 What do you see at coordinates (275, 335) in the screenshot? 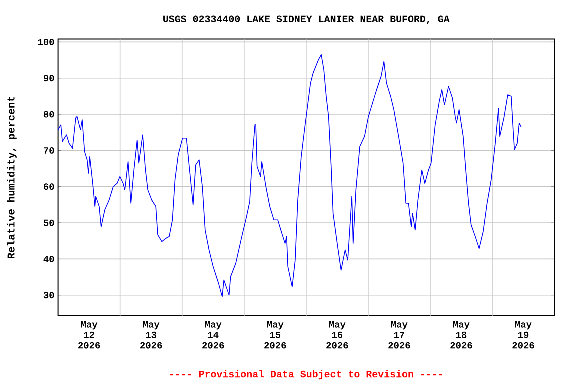
I see `x-tick-label: May 15 2026` at bounding box center [275, 335].